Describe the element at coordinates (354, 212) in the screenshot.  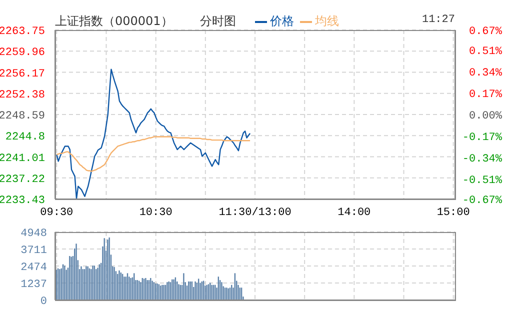
I see `x-tick-label: 14:00` at that location.